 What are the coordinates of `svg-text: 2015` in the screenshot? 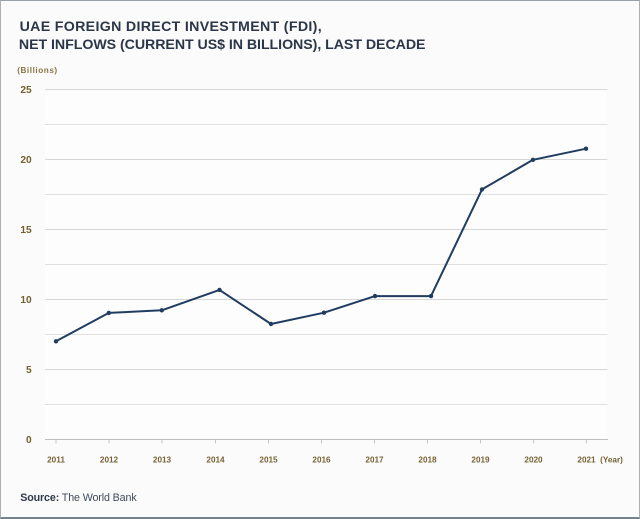 It's located at (268, 459).